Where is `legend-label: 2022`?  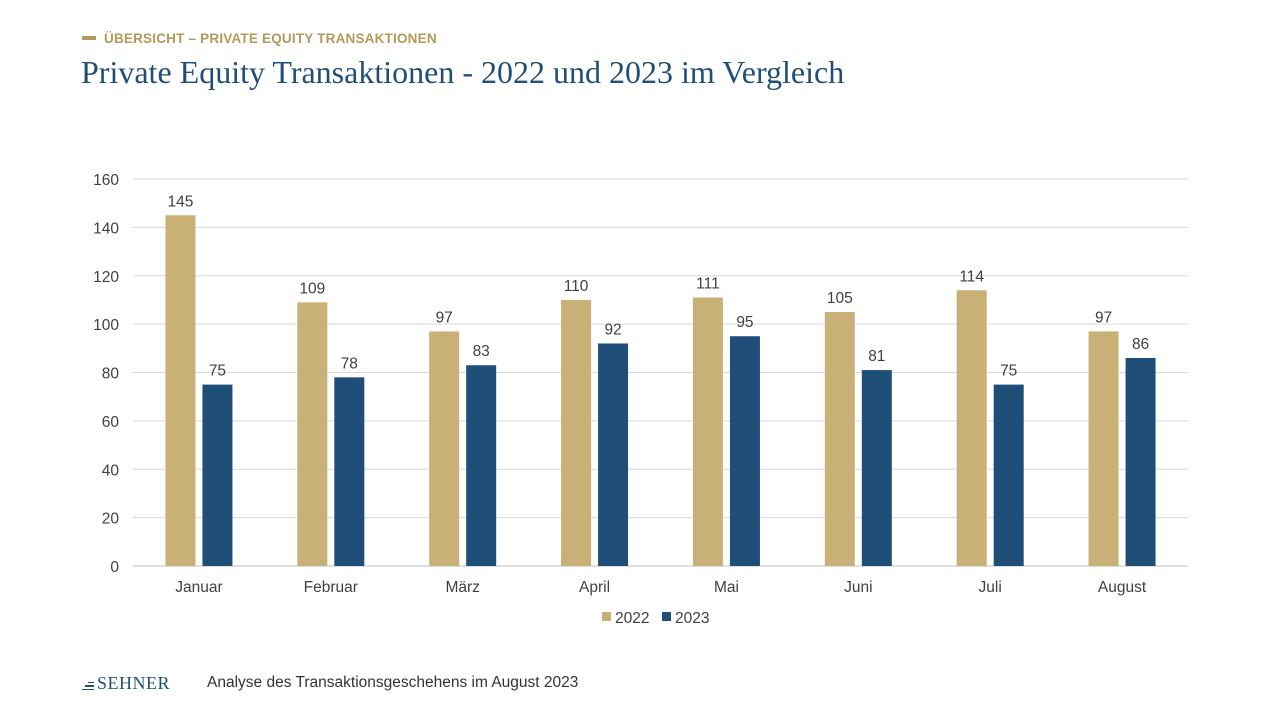
legend-label: 2022 is located at coordinates (632, 618).